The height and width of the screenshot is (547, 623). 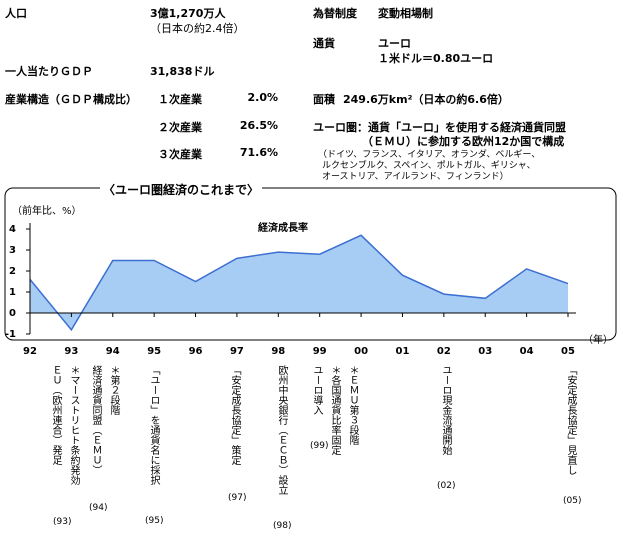 What do you see at coordinates (258, 125) in the screenshot?
I see `industry-share: 26.5%` at bounding box center [258, 125].